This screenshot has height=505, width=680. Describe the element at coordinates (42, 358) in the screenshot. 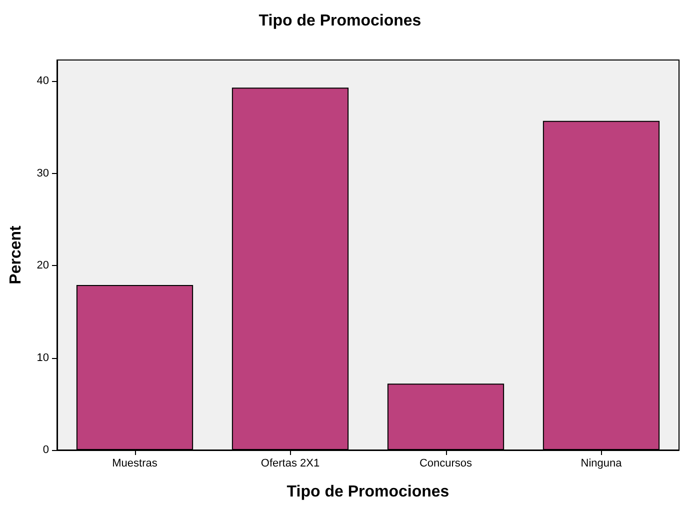

I see `y-tick-label: 10` at that location.